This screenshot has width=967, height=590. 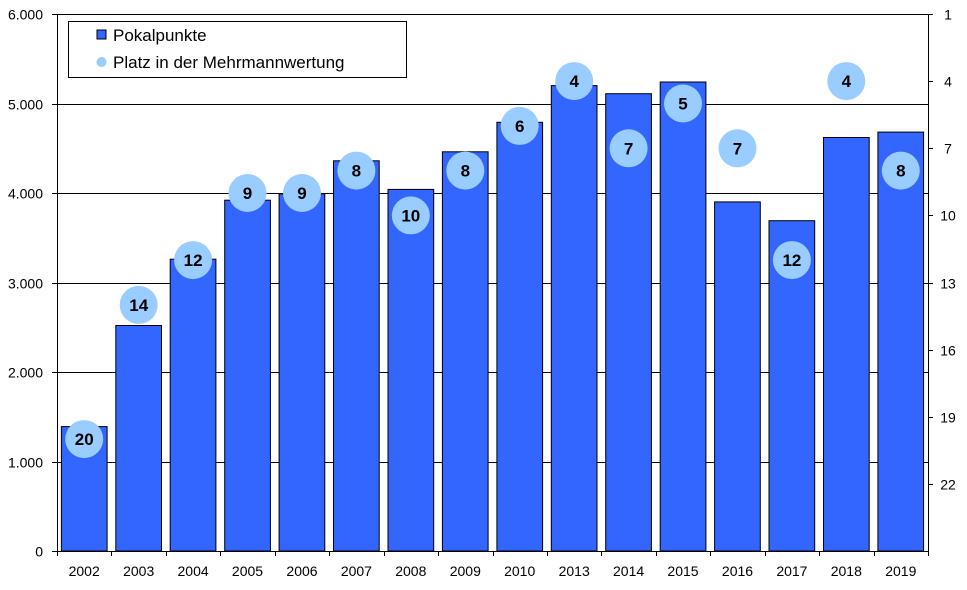 I want to click on x-tick-label: 2018, so click(x=846, y=571).